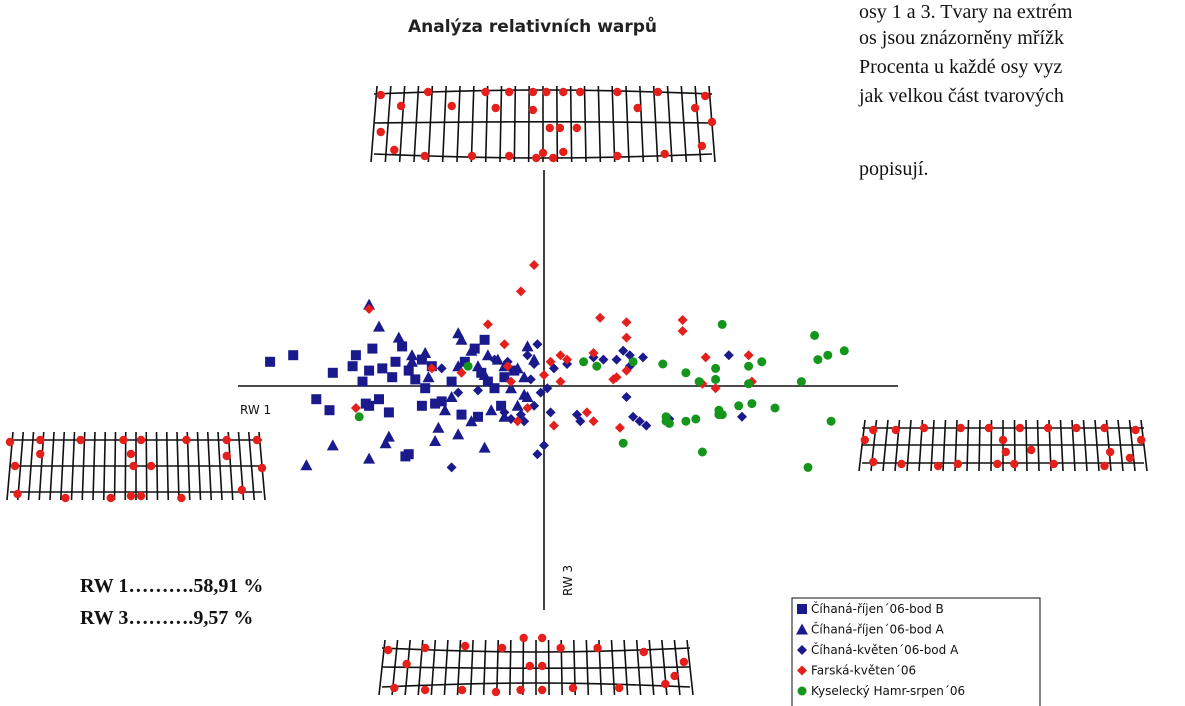 The height and width of the screenshot is (706, 1185). What do you see at coordinates (878, 629) in the screenshot?
I see `legend-entry: Číhaná-říjen´06-bod A` at bounding box center [878, 629].